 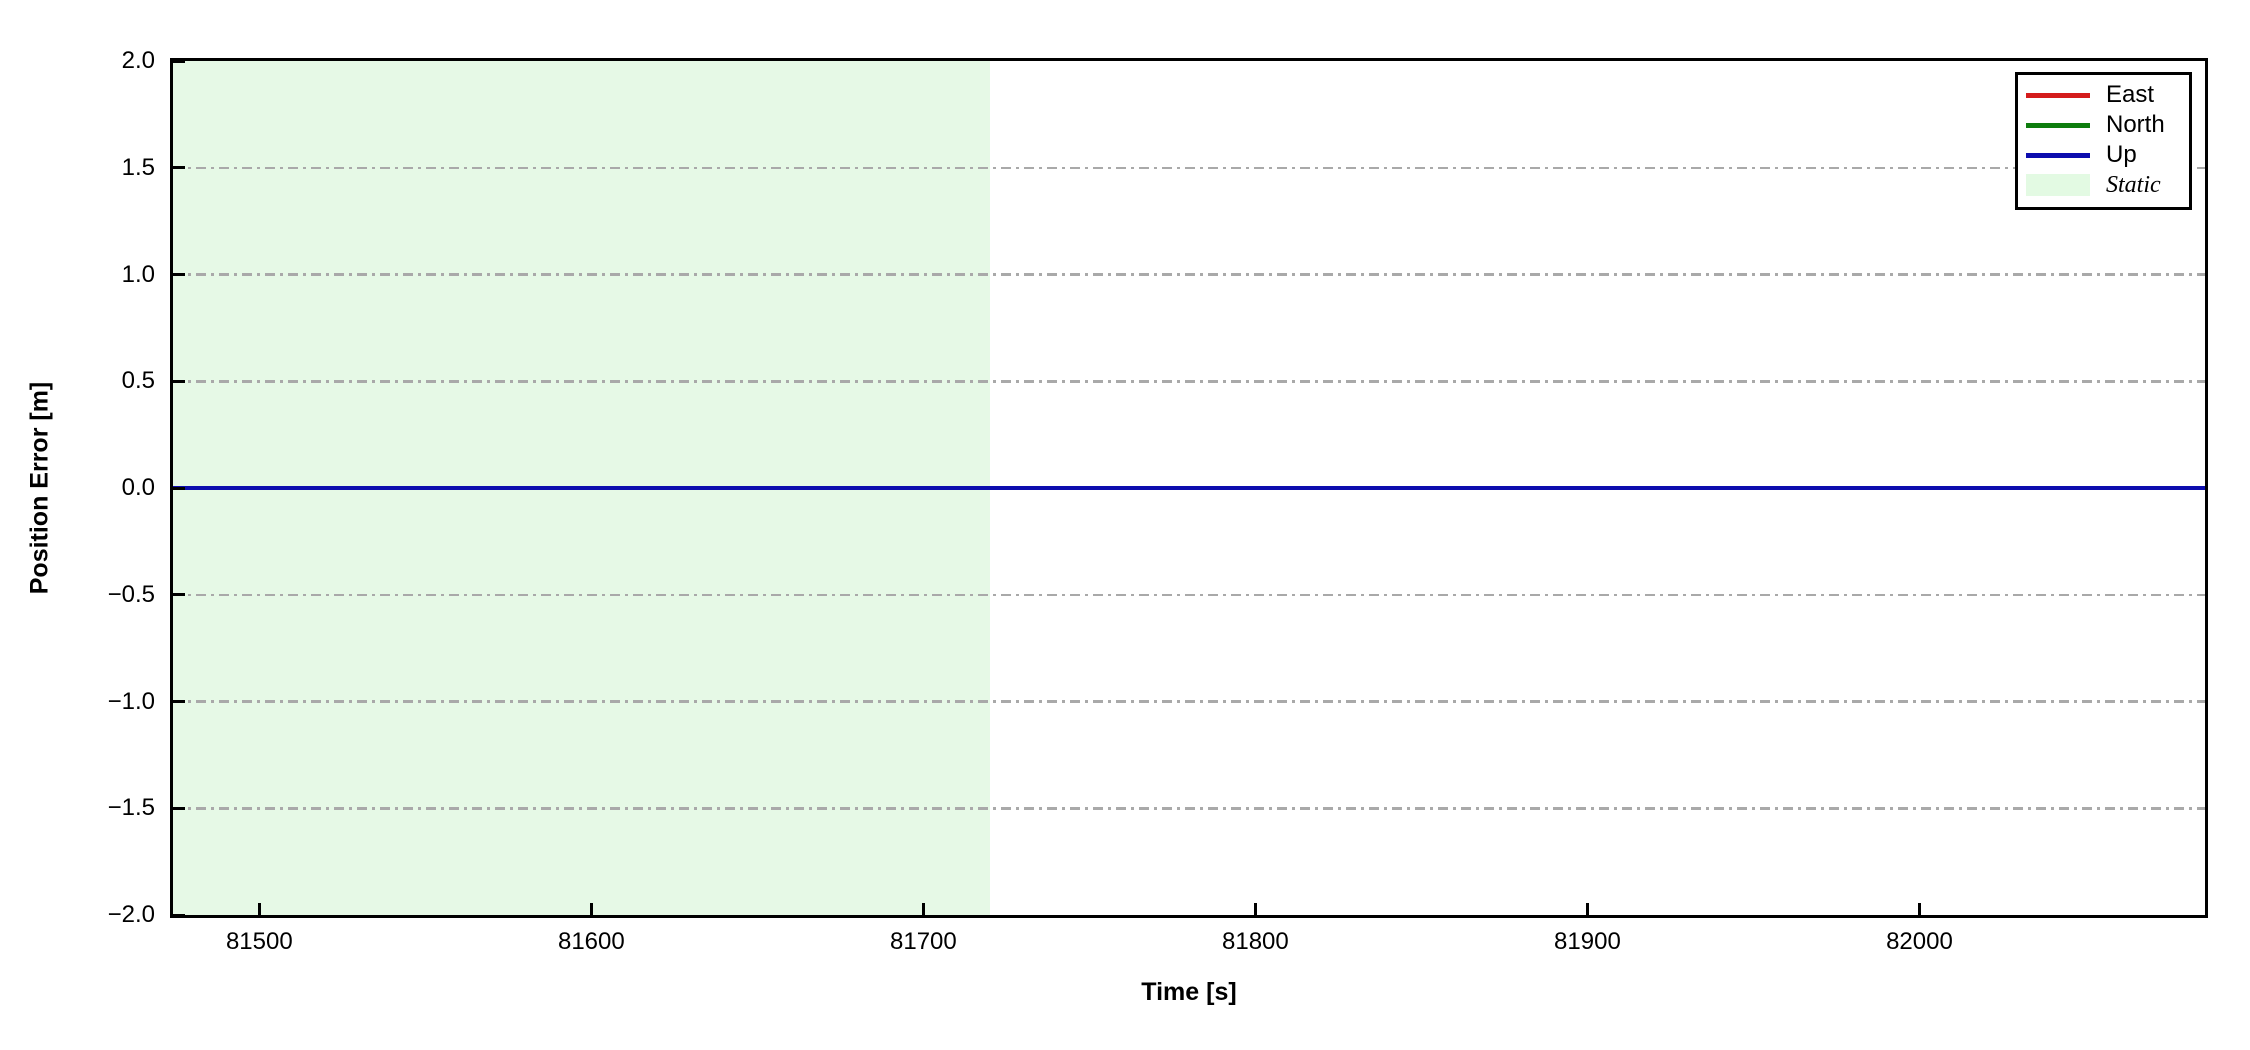 What do you see at coordinates (259, 941) in the screenshot?
I see `x-tick-label: 81500` at bounding box center [259, 941].